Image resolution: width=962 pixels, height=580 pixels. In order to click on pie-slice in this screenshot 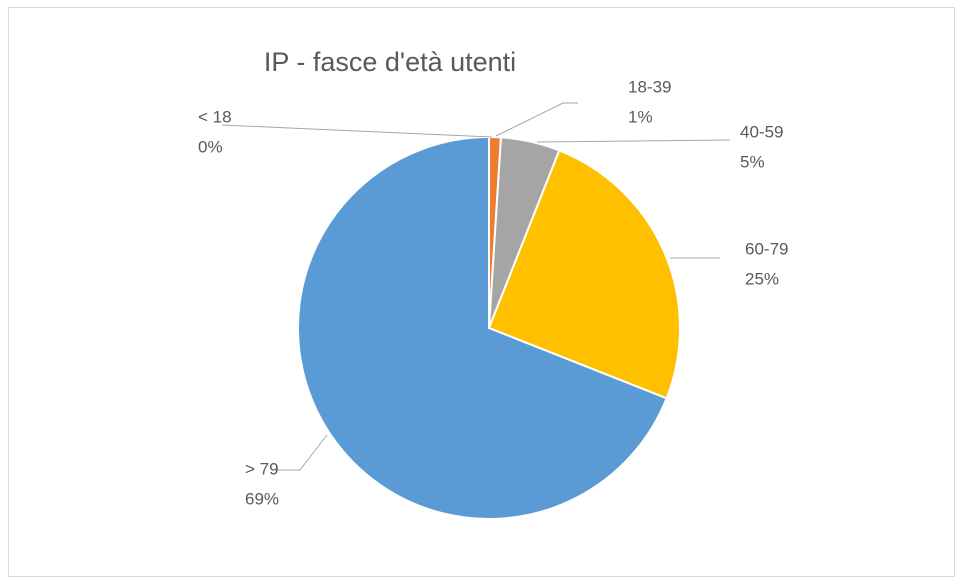, I will do `click(584, 274)`.